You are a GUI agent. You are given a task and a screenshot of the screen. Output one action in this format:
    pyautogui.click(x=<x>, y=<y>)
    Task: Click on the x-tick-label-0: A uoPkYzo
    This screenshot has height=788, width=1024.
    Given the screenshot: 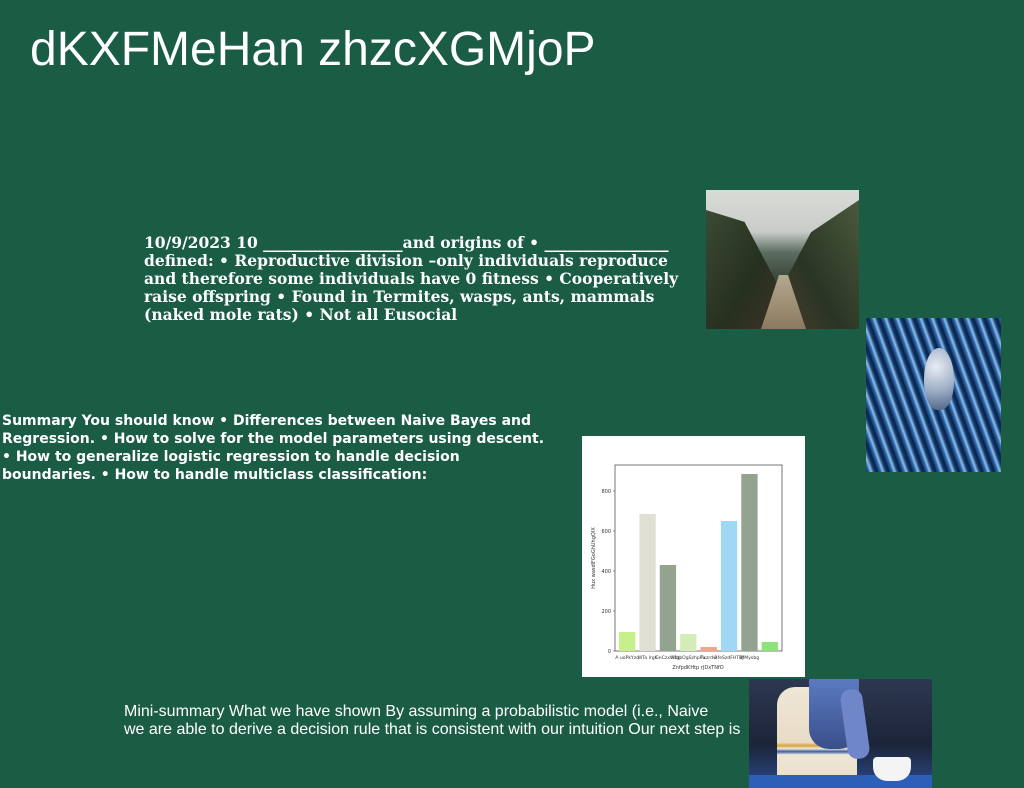 What is the action you would take?
    pyautogui.click(x=627, y=658)
    